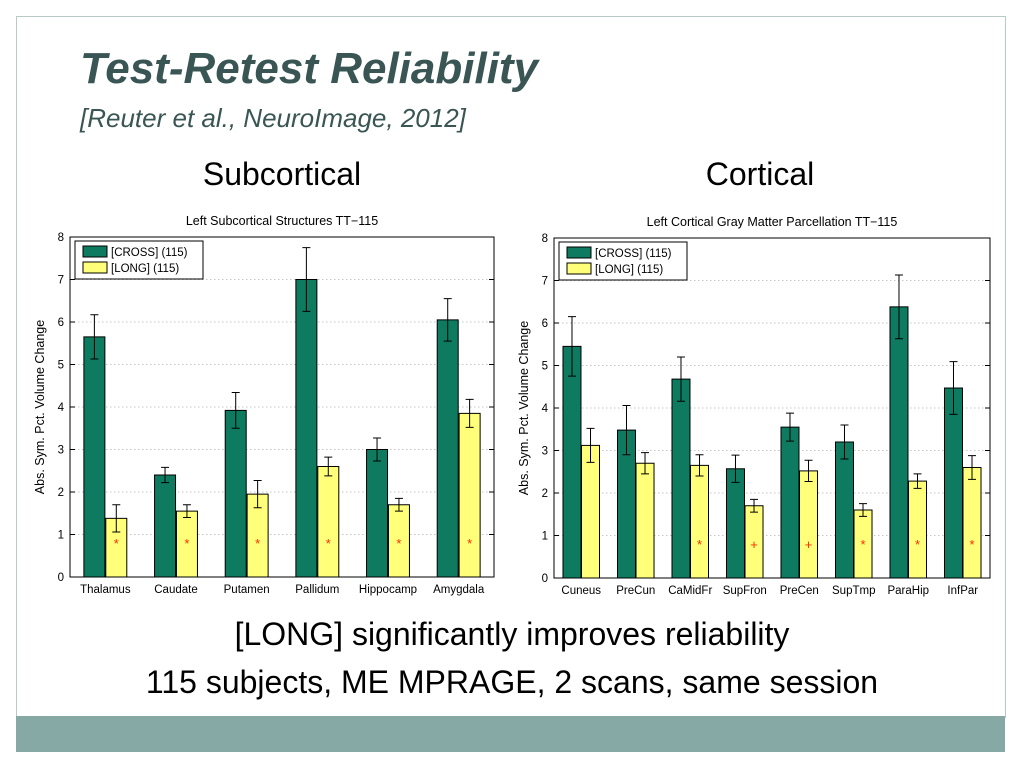 The height and width of the screenshot is (768, 1024). Describe the element at coordinates (145, 269) in the screenshot. I see `legend-label-long: [LONG] (115)` at that location.